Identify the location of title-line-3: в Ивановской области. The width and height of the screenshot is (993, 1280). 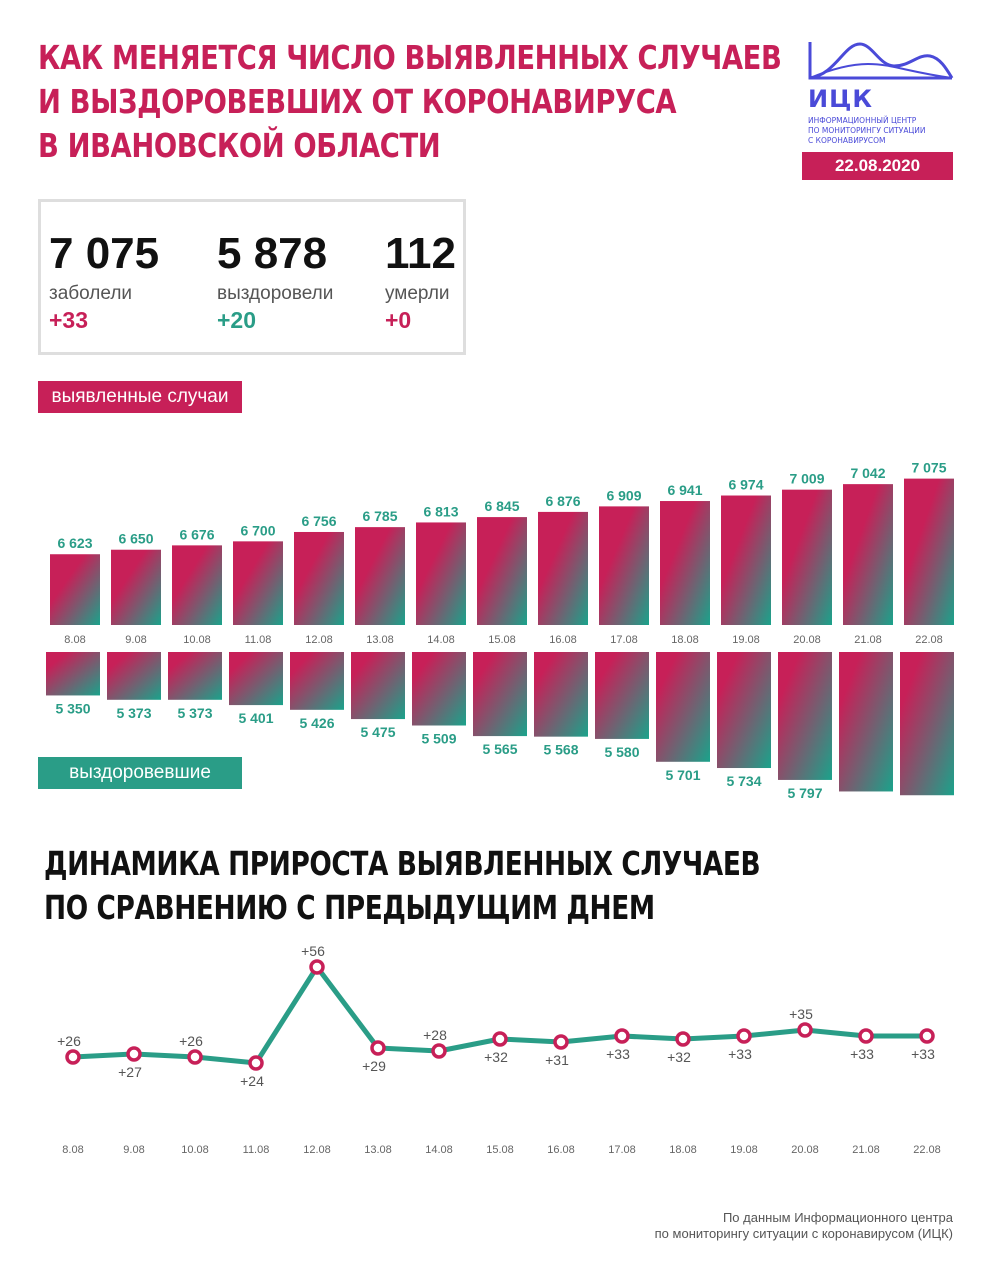
(239, 145).